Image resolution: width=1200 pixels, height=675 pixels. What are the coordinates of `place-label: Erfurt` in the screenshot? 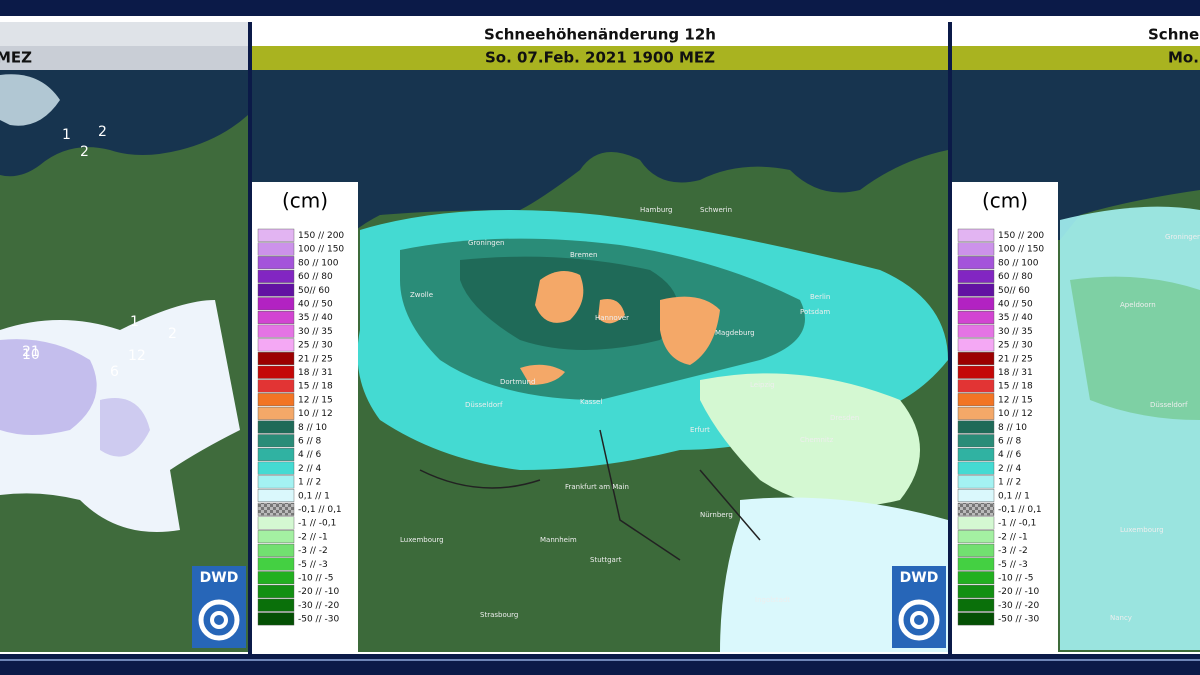 It's located at (700, 430).